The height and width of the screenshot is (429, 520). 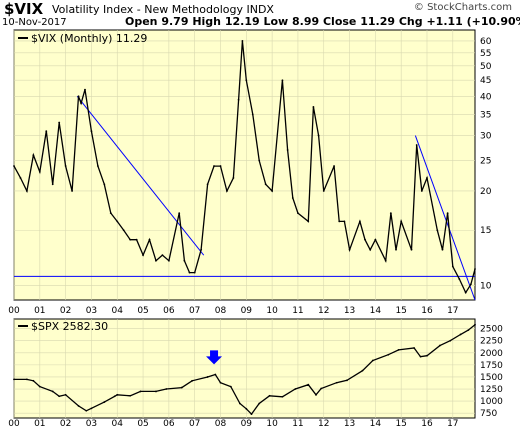 What do you see at coordinates (247, 424) in the screenshot?
I see `x-tick-label: 09` at bounding box center [247, 424].